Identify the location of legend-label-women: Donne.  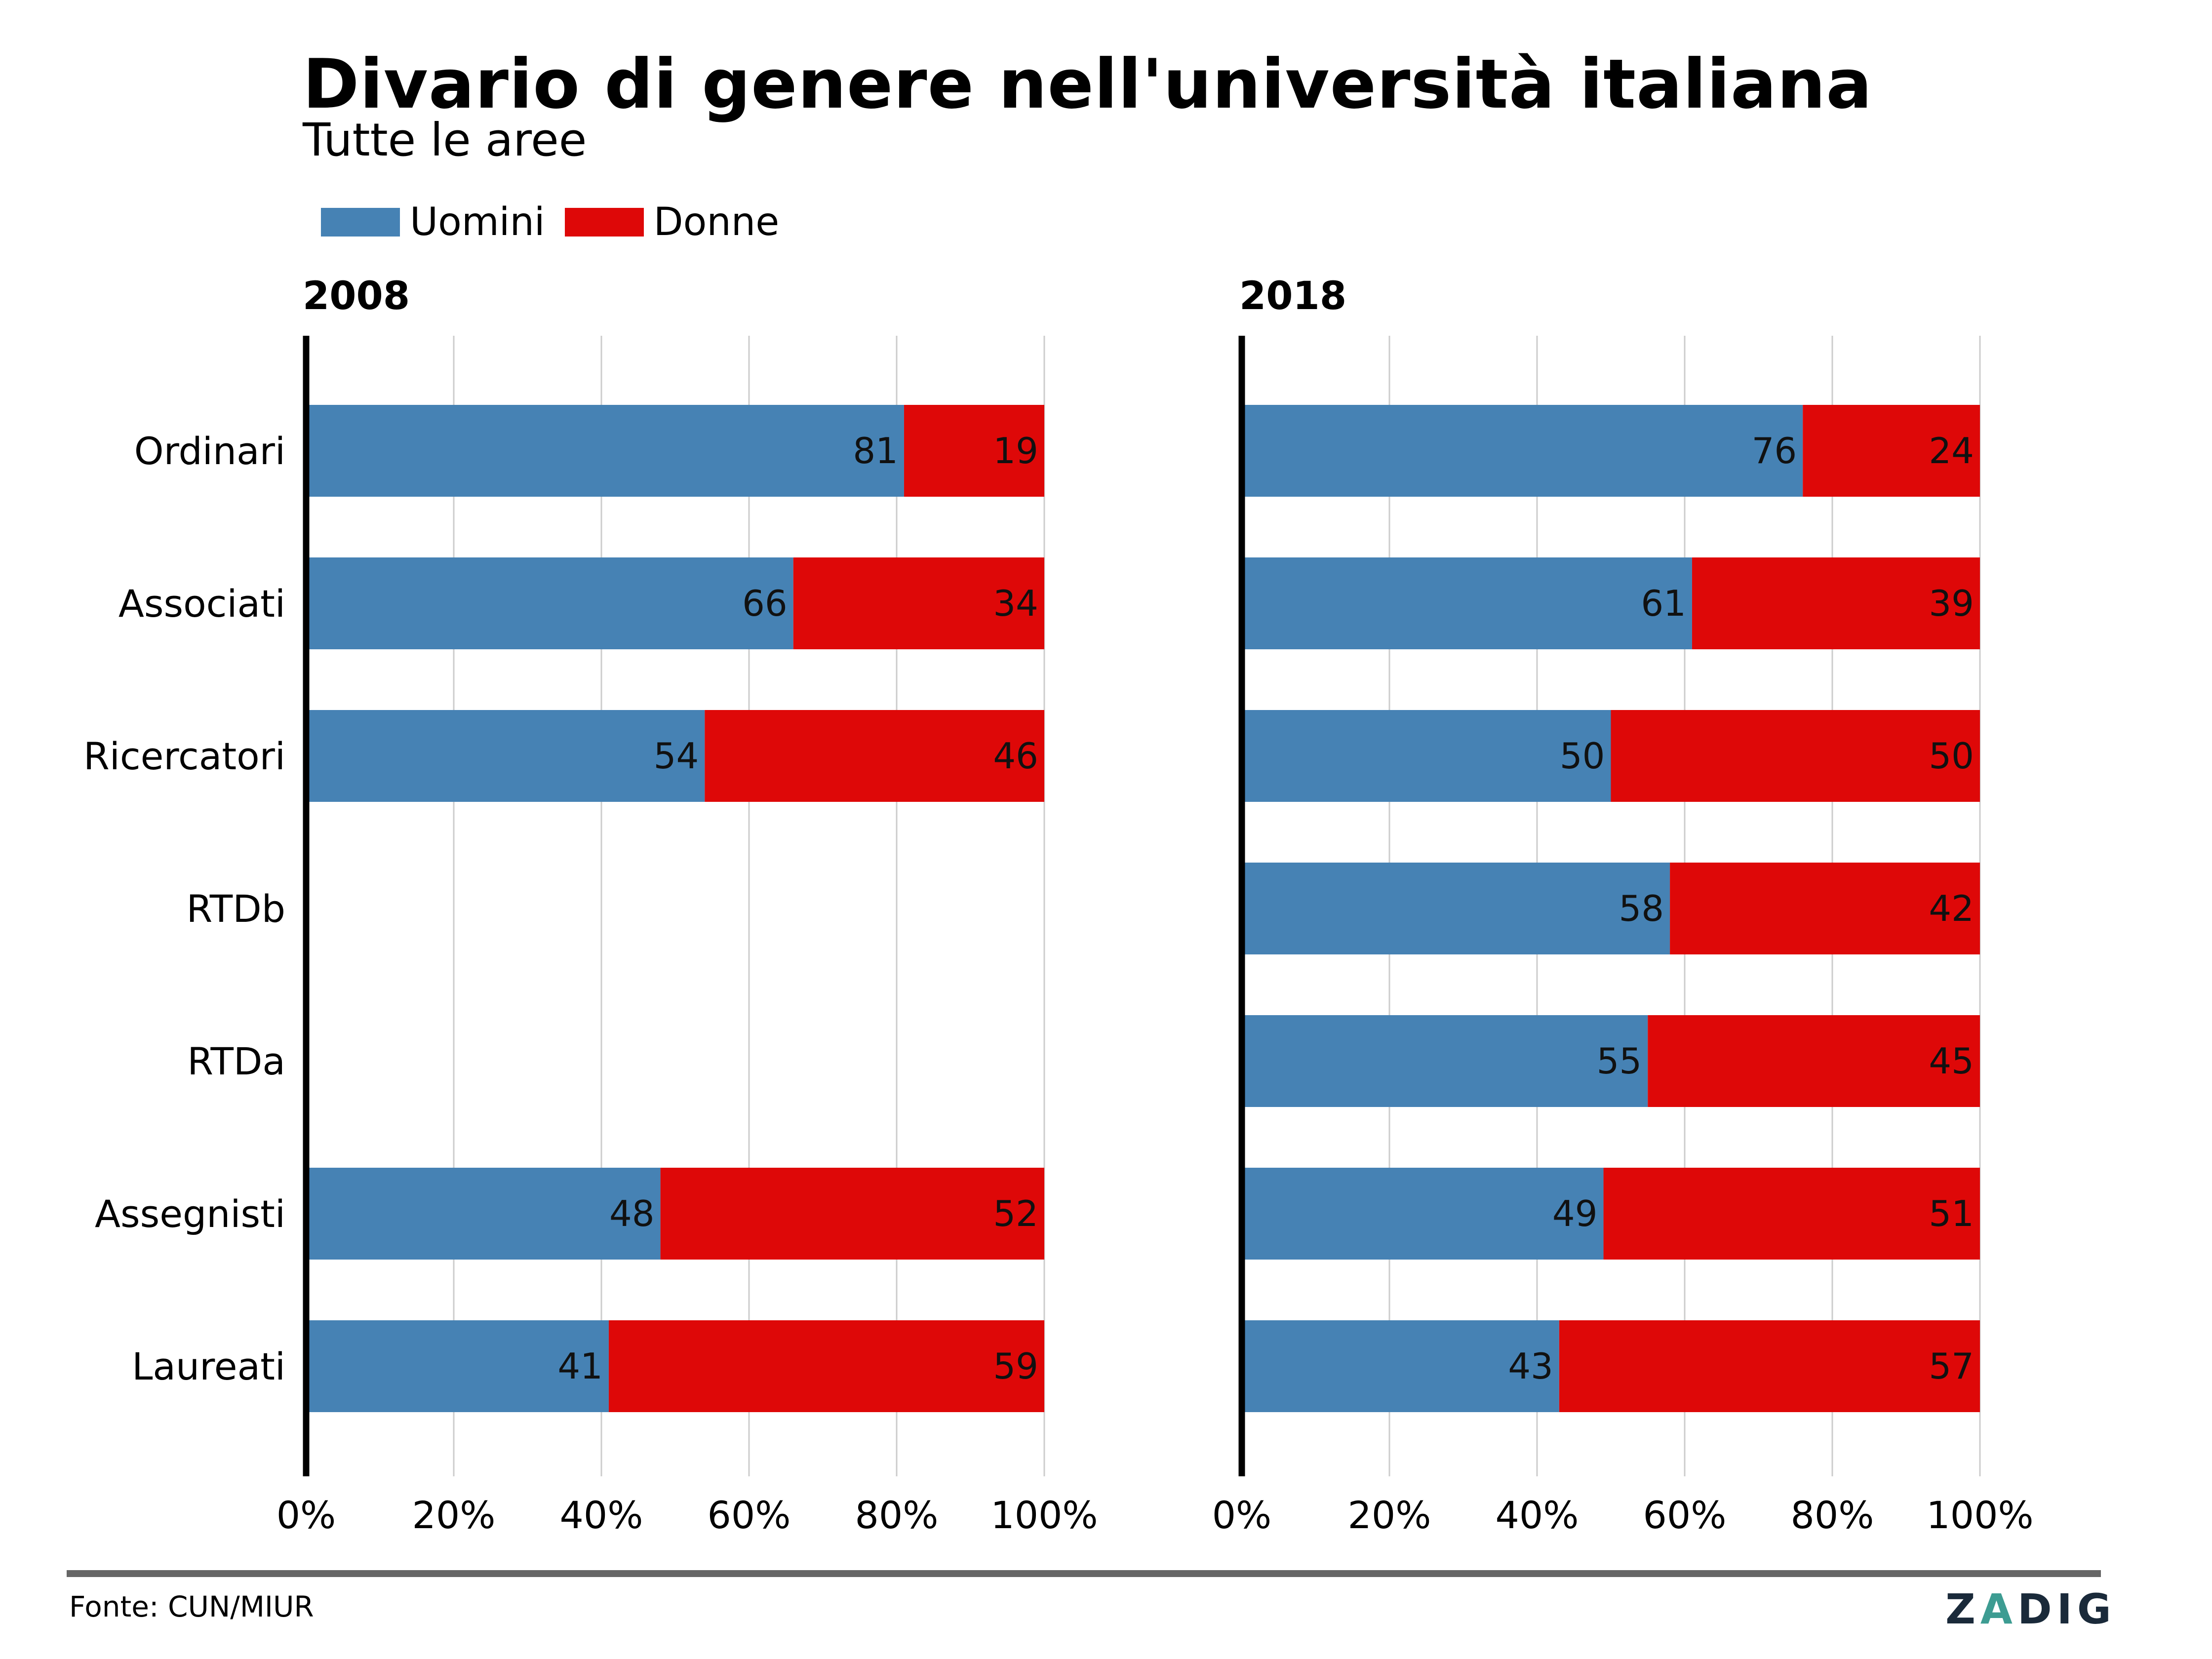
(717, 222).